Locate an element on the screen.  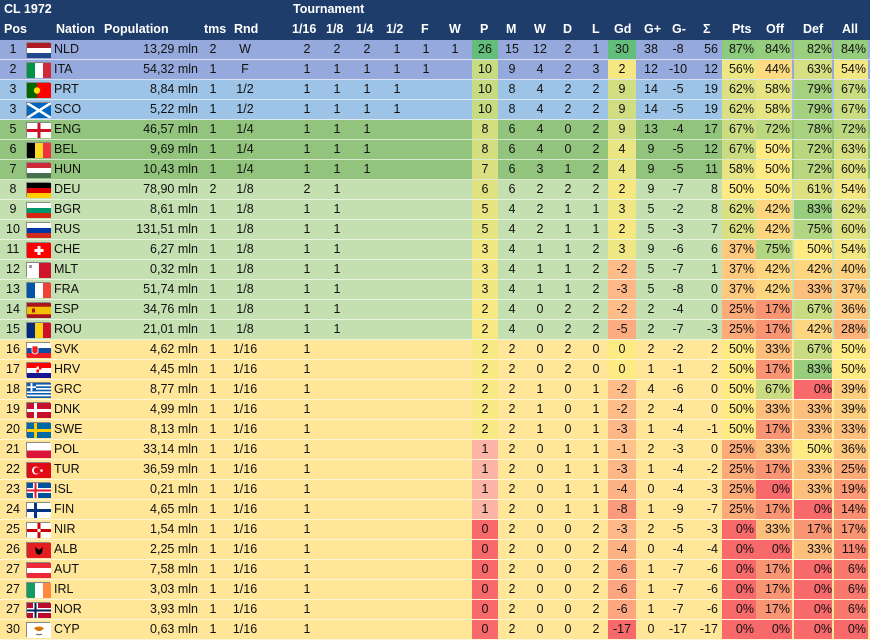
flag-icon-sco is located at coordinates (38, 110).